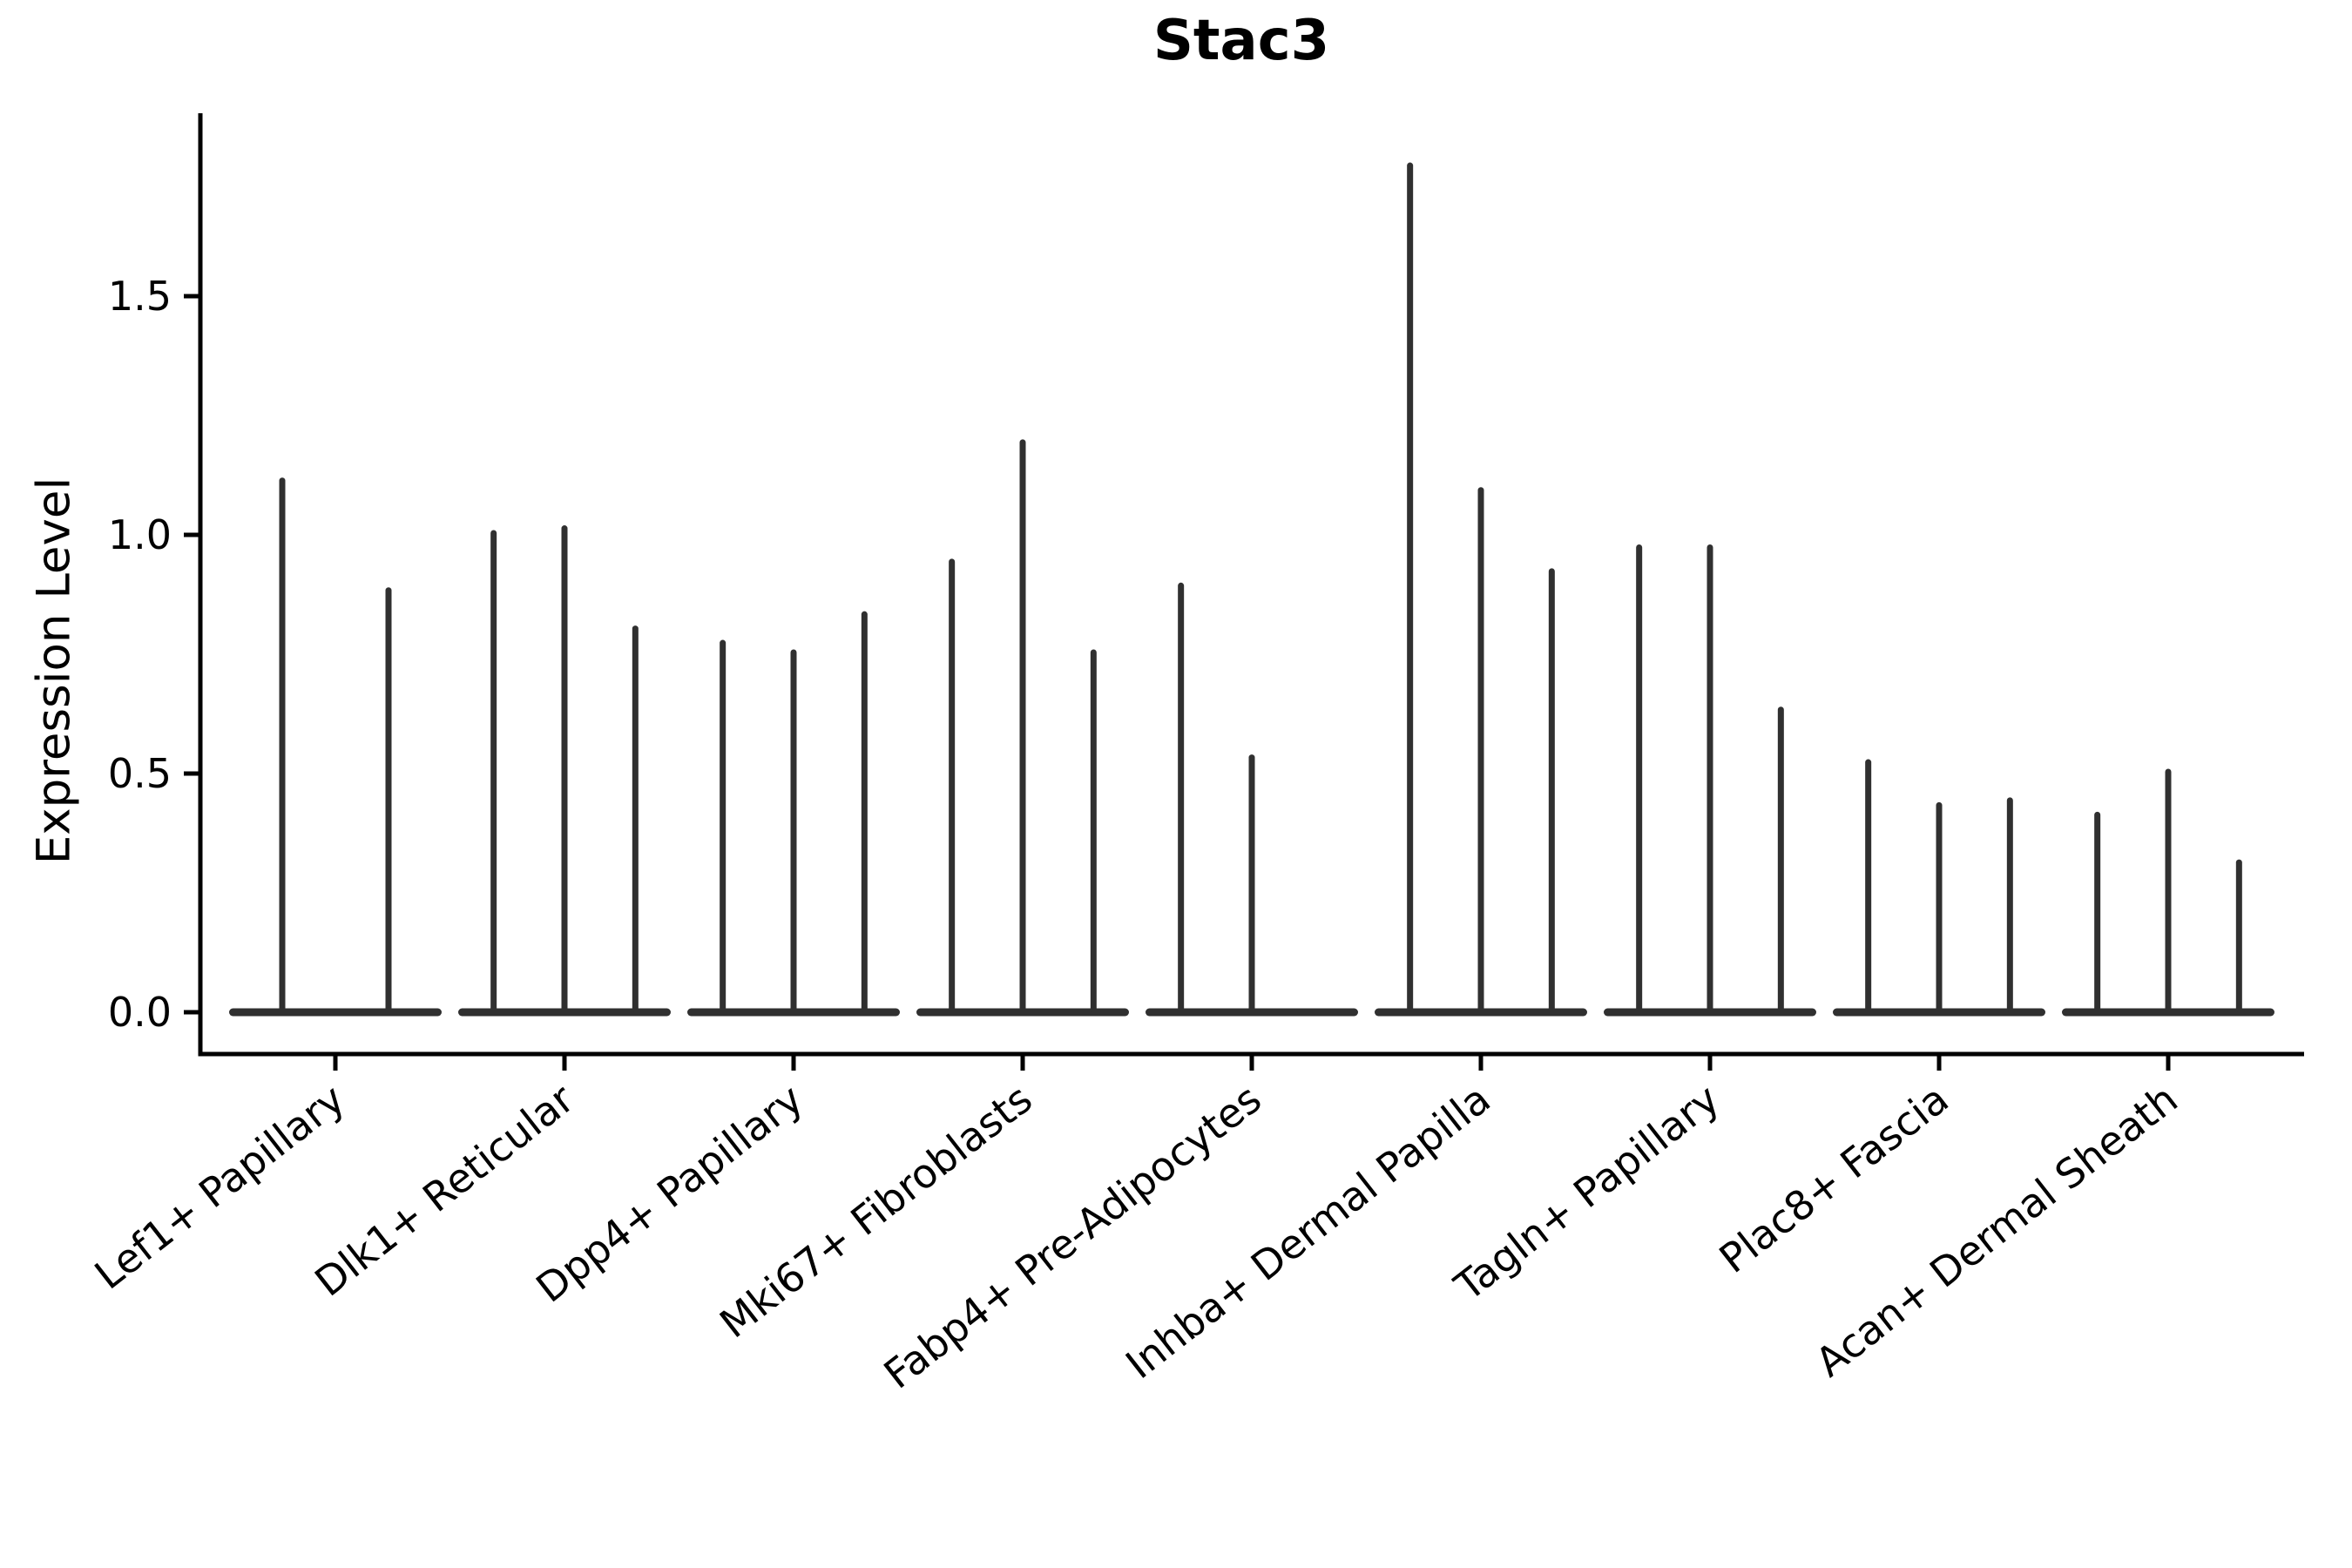 This screenshot has width=2352, height=1568. What do you see at coordinates (140, 773) in the screenshot?
I see `y-tick-label: 0.5` at bounding box center [140, 773].